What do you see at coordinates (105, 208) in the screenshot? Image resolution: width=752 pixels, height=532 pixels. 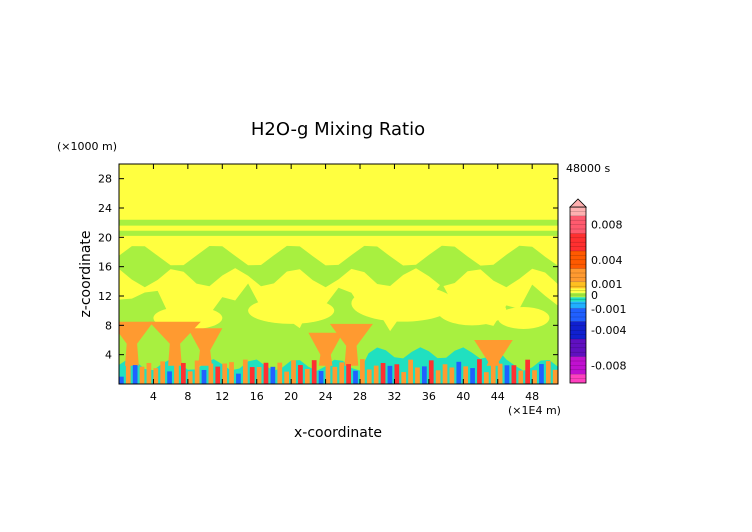 I see `y-tick-label: 24` at bounding box center [105, 208].